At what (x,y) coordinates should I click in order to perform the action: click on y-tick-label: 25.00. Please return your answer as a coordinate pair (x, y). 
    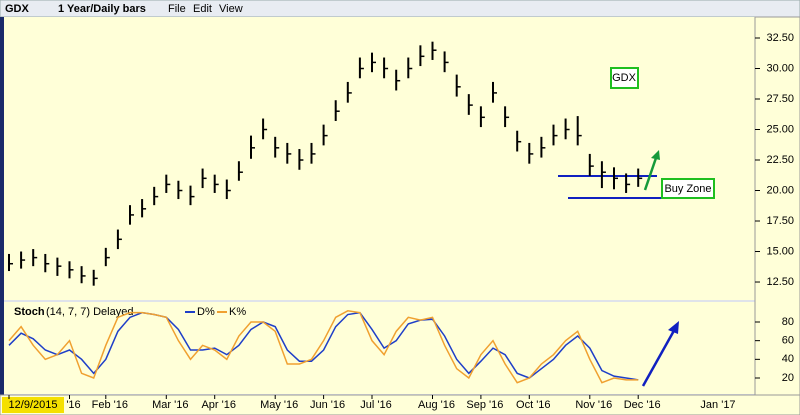
    Looking at the image, I should click on (780, 129).